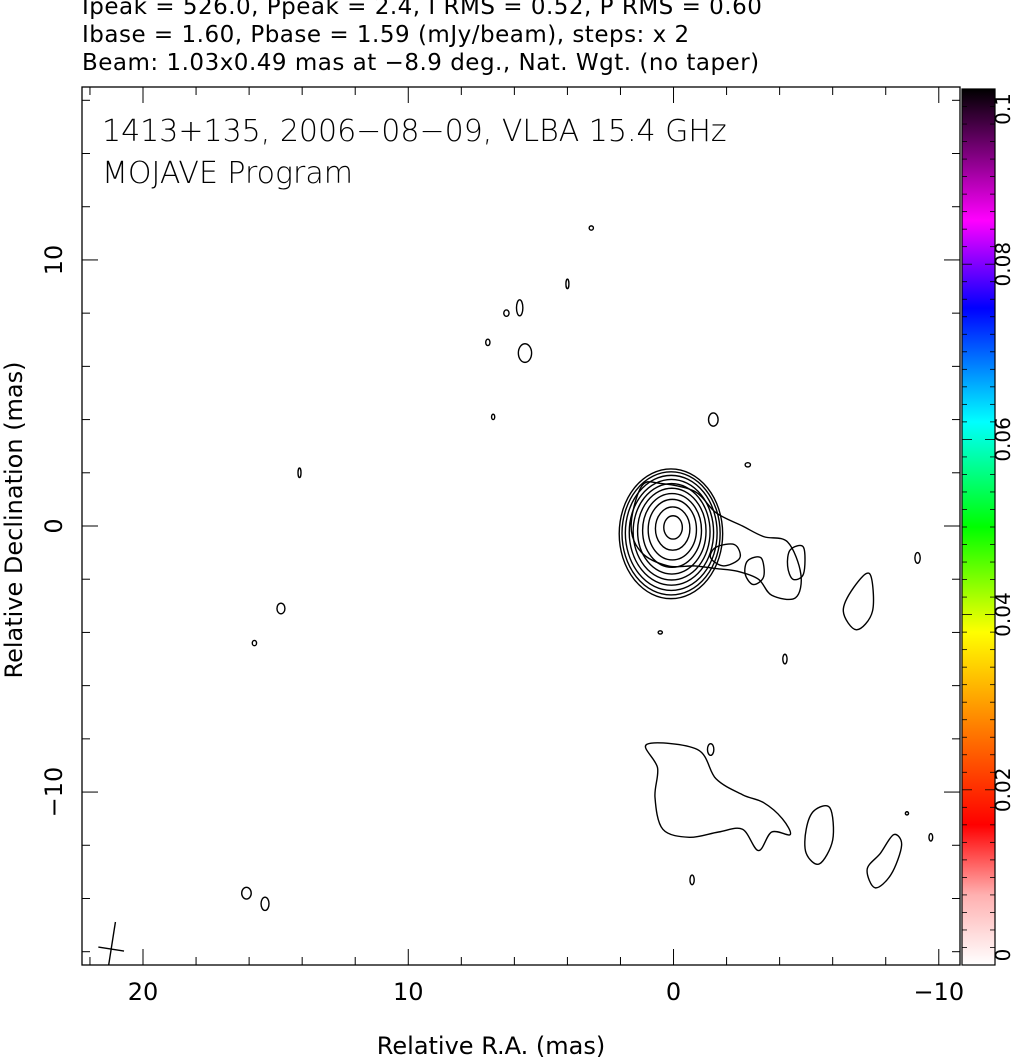  What do you see at coordinates (1003, 109) in the screenshot?
I see `colorbar-tick-label: 0.1` at bounding box center [1003, 109].